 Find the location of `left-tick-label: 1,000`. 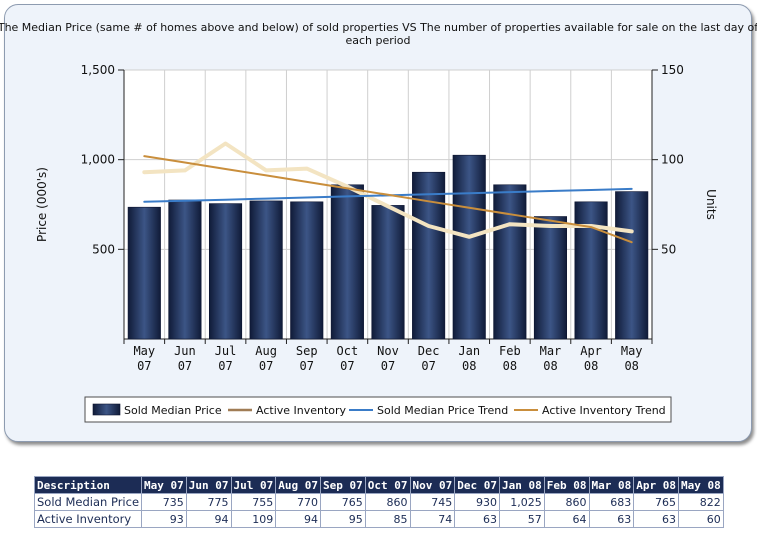

left-tick-label: 1,000 is located at coordinates (98, 160).